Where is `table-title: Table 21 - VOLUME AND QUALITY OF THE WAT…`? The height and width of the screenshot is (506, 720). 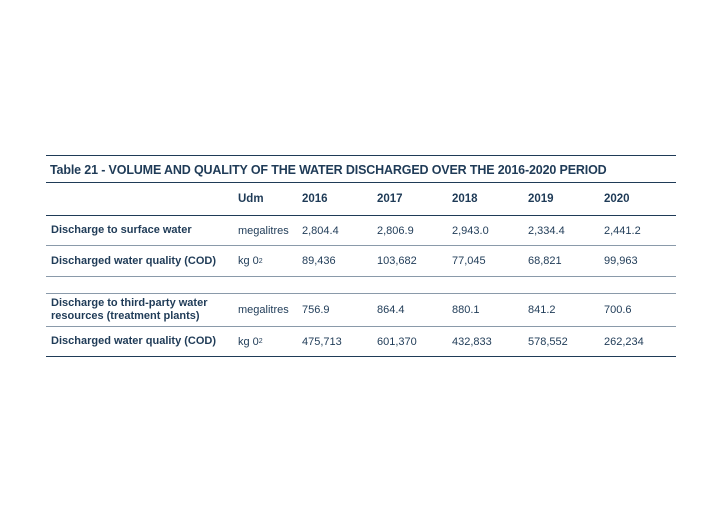 table-title: Table 21 - VOLUME AND QUALITY OF THE WAT… is located at coordinates (361, 169).